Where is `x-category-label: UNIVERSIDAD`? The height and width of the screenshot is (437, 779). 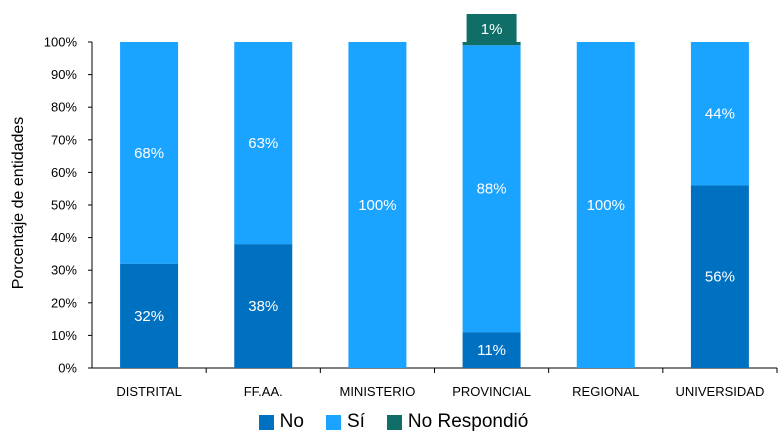 x-category-label: UNIVERSIDAD is located at coordinates (719, 391).